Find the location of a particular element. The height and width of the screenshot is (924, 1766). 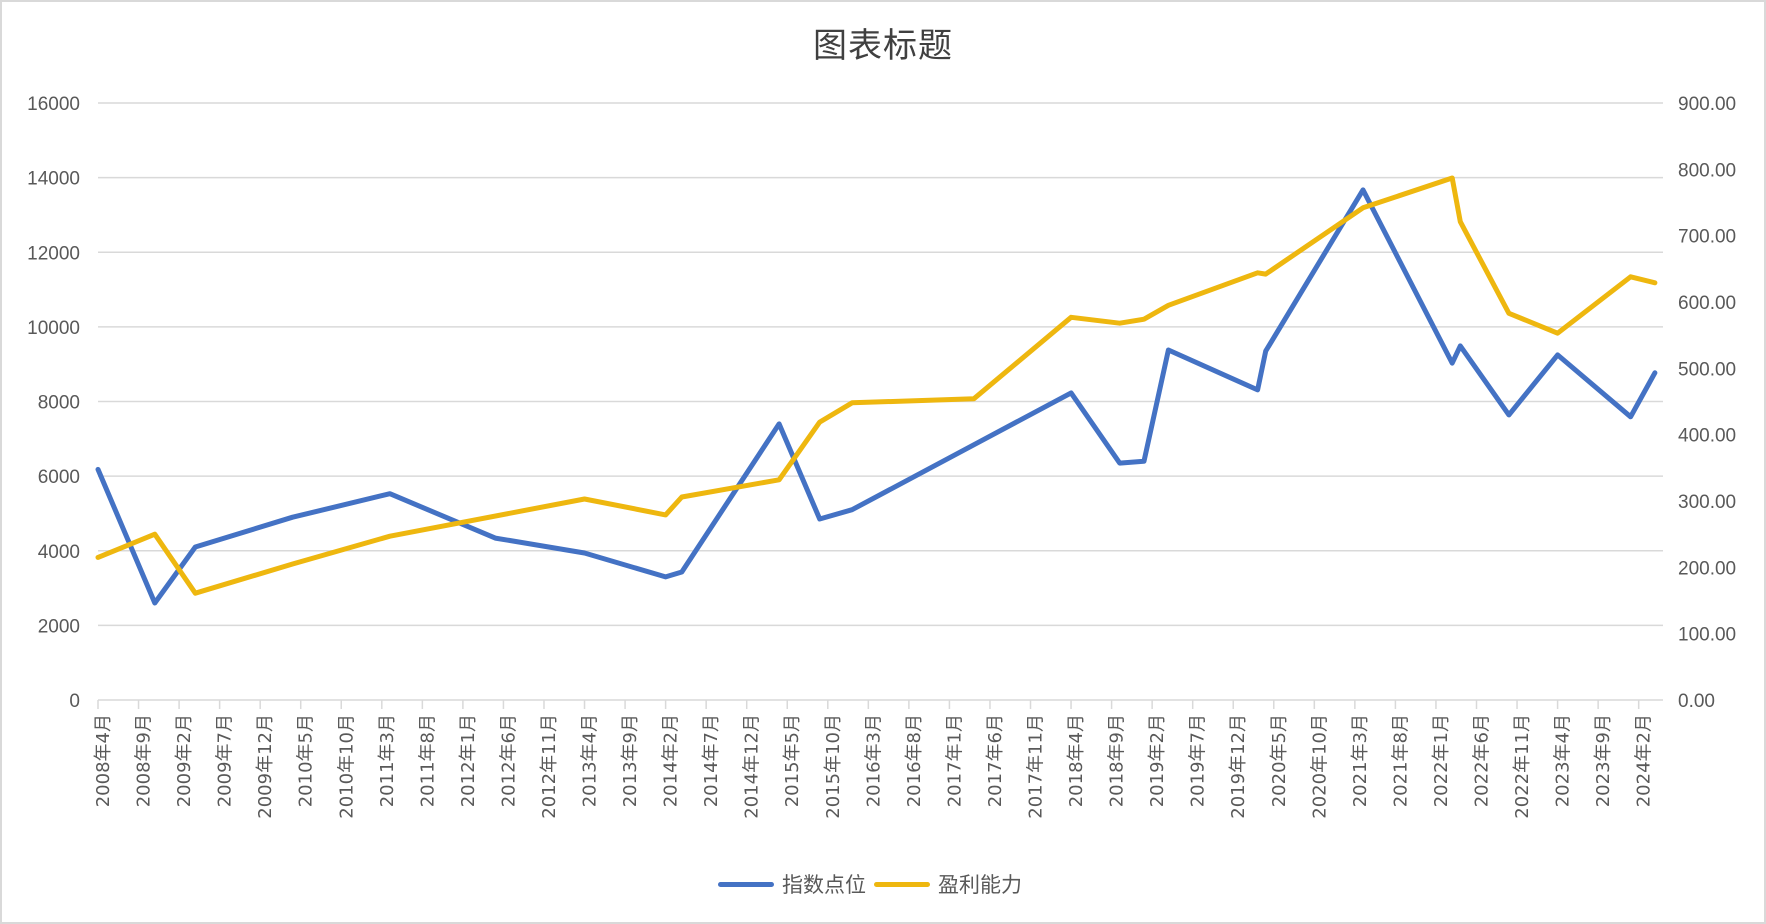

right-axis-tick-label: 900.00 is located at coordinates (1707, 104).